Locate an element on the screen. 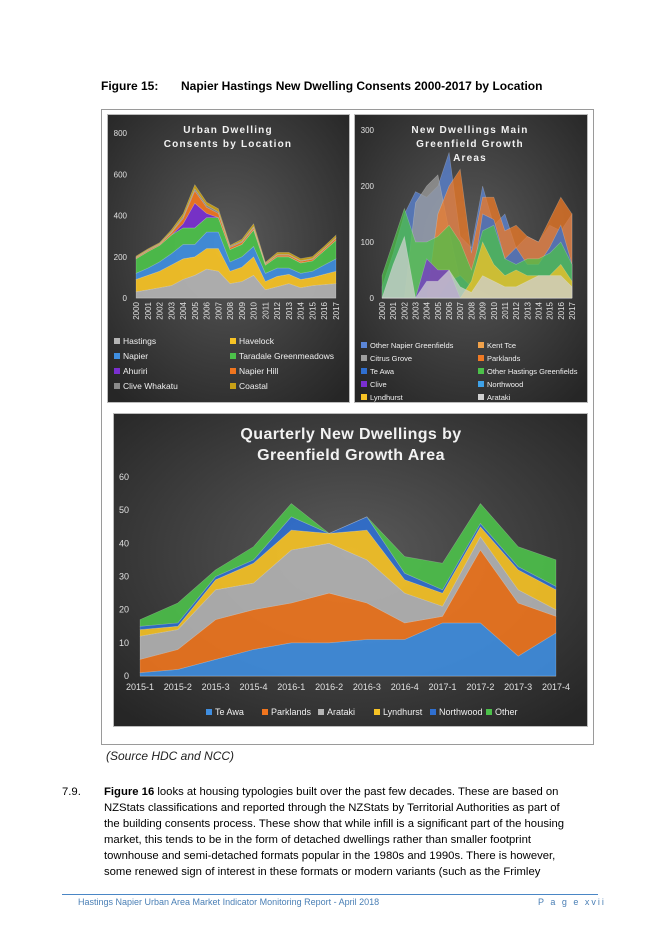 The height and width of the screenshot is (928, 656). x-tick-label: 2012 is located at coordinates (277, 310).